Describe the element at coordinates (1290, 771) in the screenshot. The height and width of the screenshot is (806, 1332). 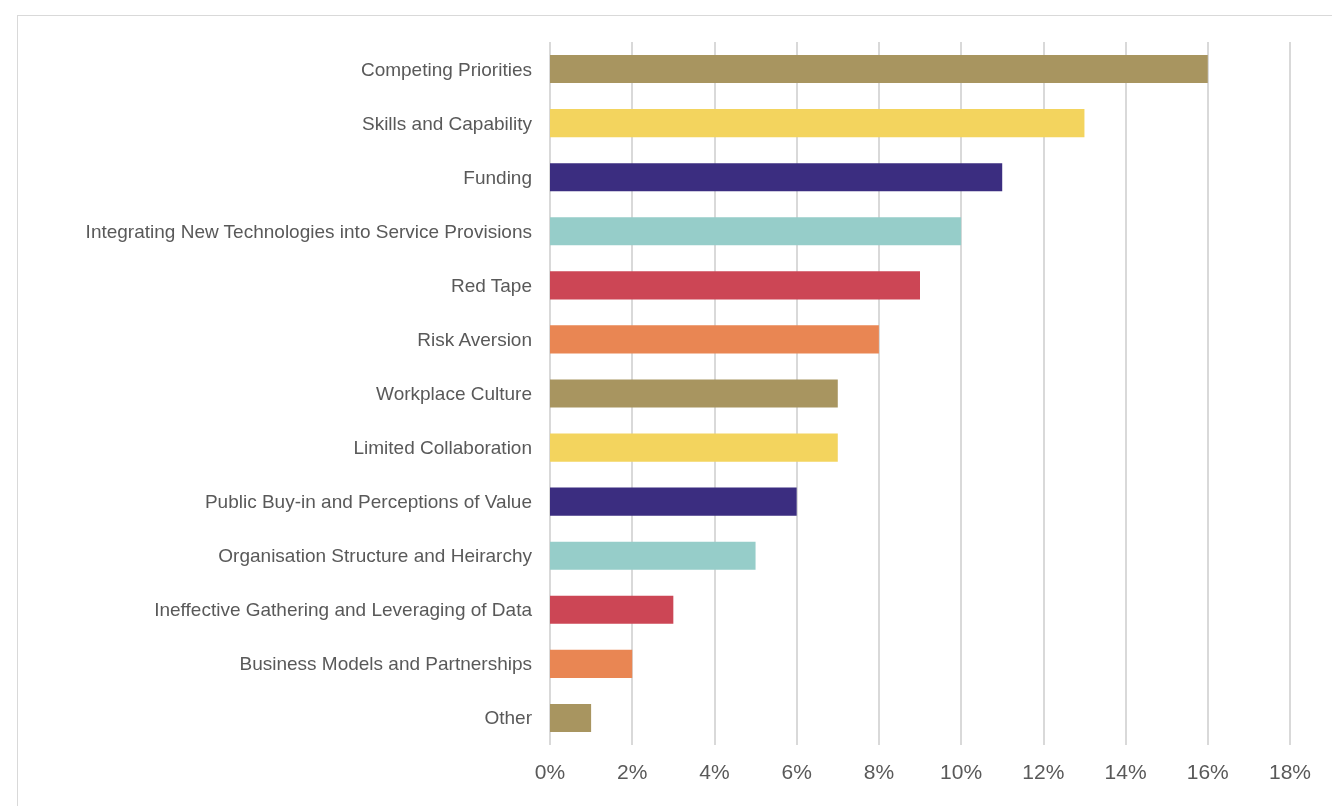
I see `x-tick-label: 18%` at that location.